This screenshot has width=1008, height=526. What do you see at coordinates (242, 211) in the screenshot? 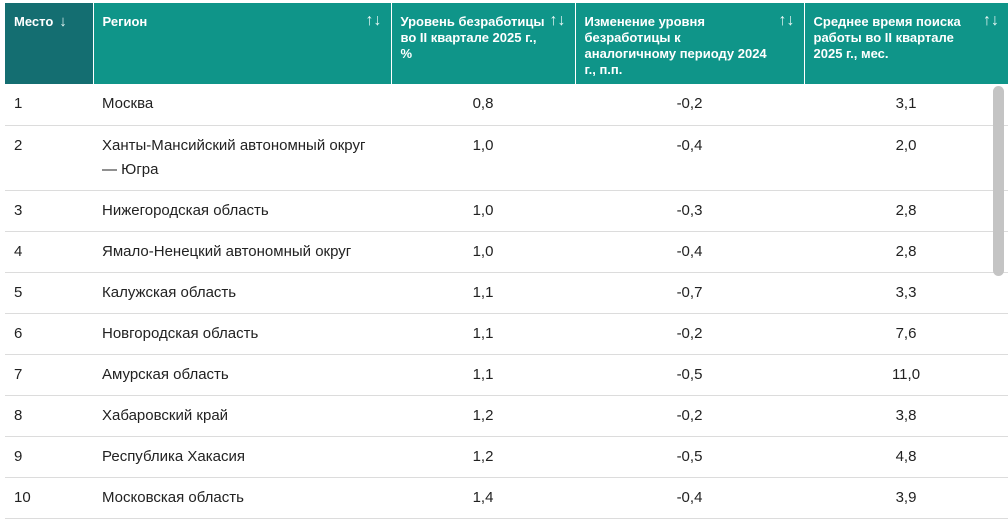
I see `region-cell: Нижегородская область` at bounding box center [242, 211].